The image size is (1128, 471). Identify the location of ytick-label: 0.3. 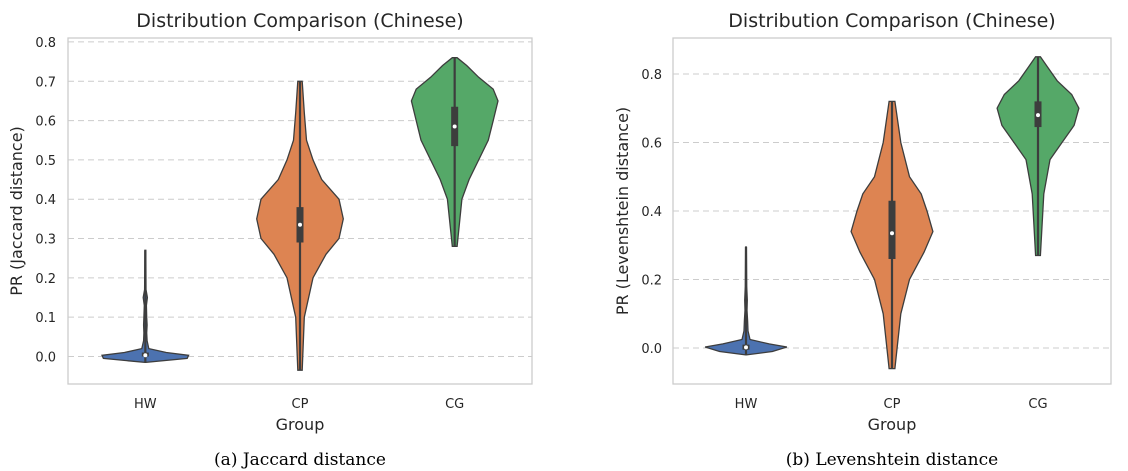
(45, 240).